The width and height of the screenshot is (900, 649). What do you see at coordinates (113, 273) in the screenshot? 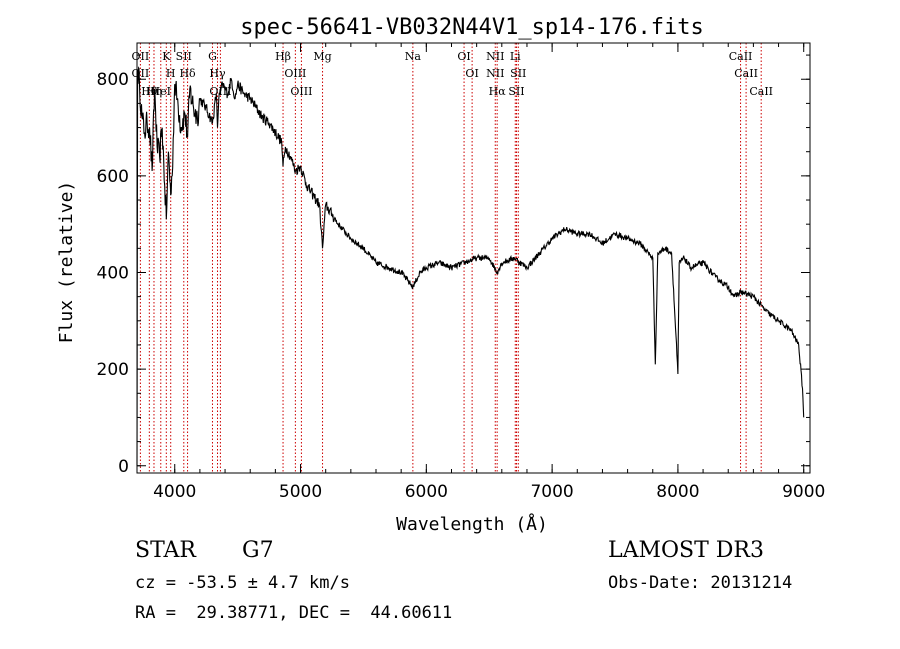
I see `y-tick-label: 400` at bounding box center [113, 273].